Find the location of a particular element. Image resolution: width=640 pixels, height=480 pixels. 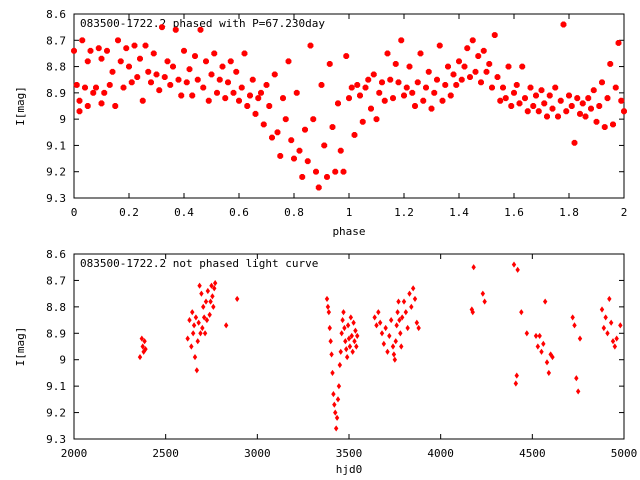

y-tick-label: 9.1 is located at coordinates (56, 145).